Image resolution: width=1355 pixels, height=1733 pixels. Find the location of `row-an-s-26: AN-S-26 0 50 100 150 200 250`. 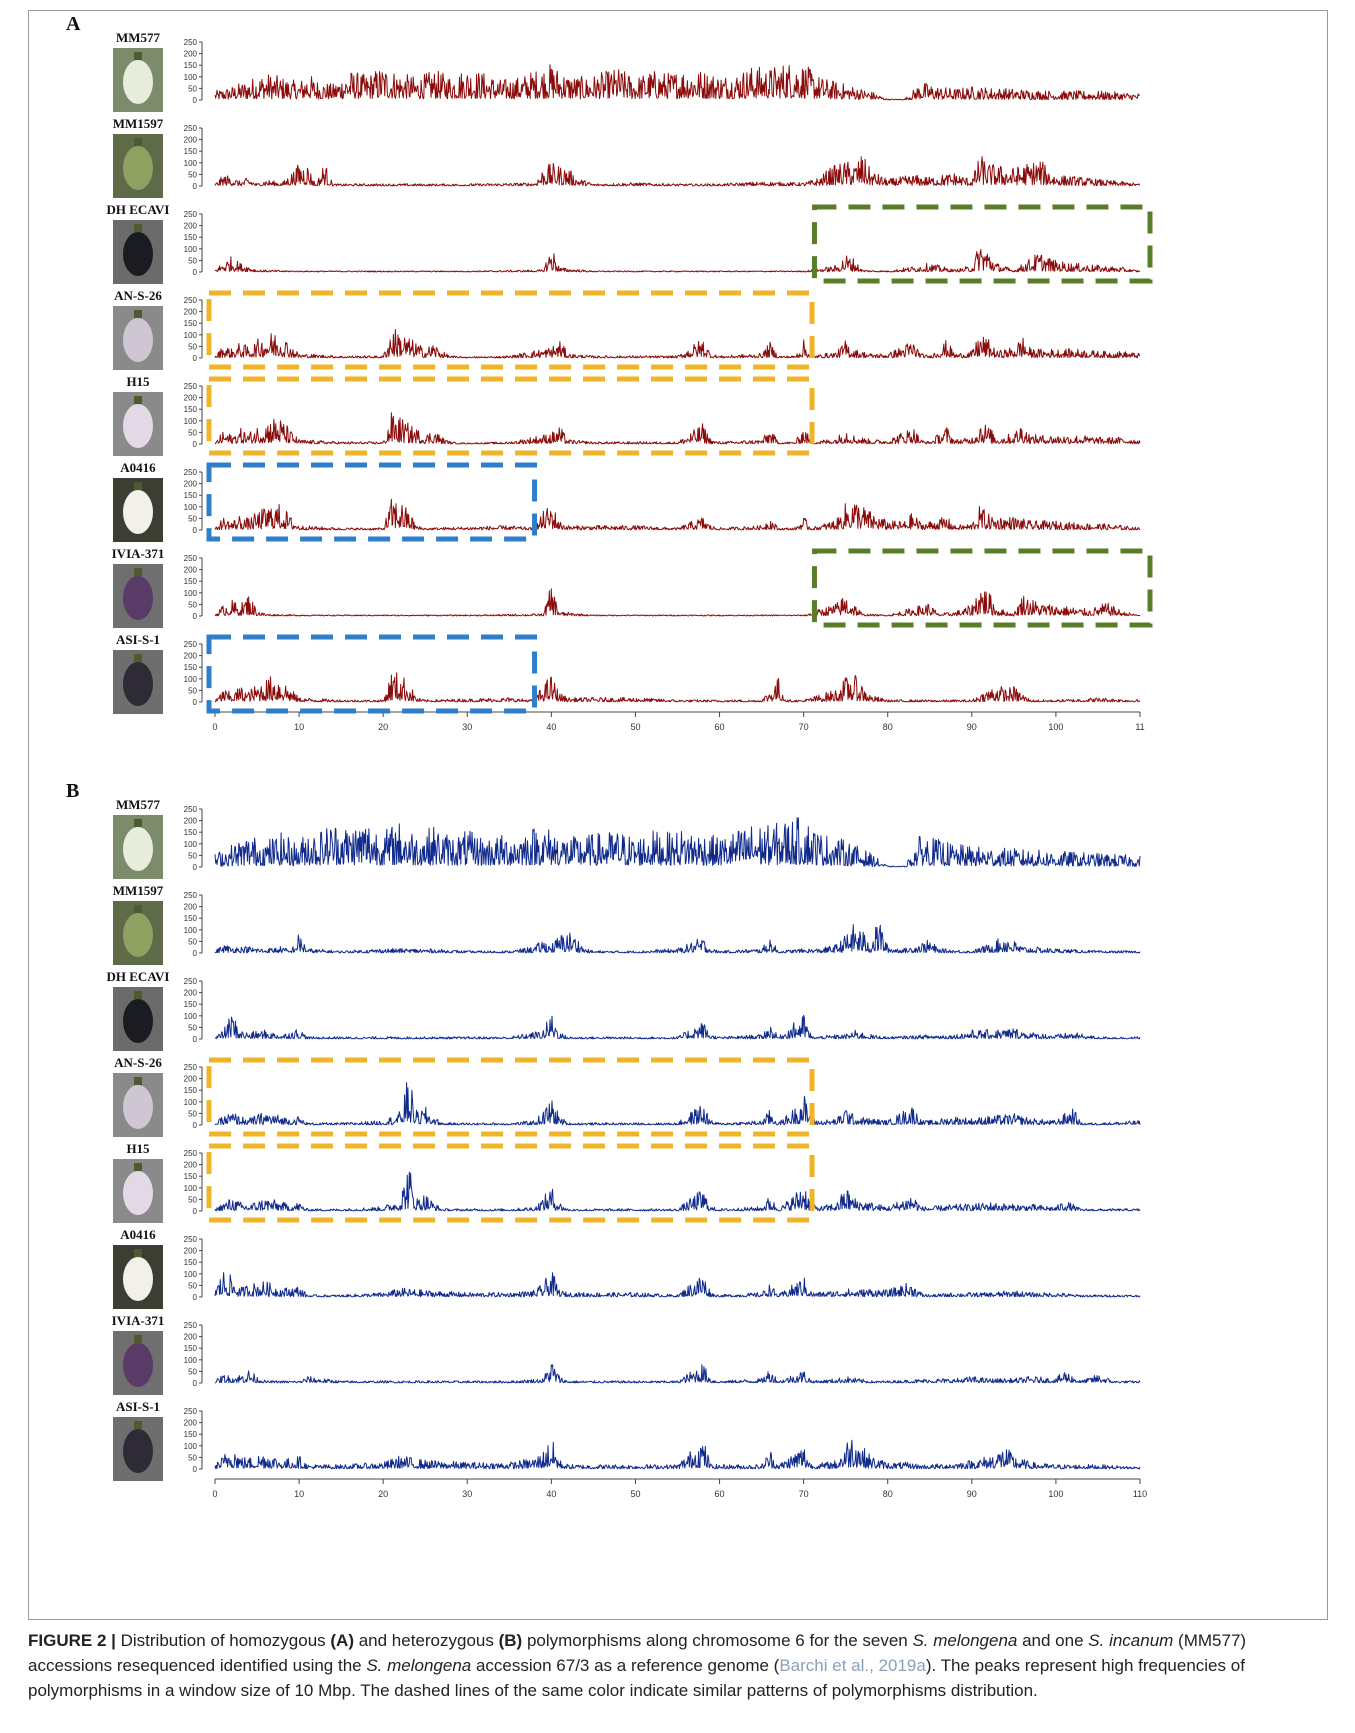

row-an-s-26: AN-S-26 0 50 100 150 200 250 is located at coordinates (627, 329).